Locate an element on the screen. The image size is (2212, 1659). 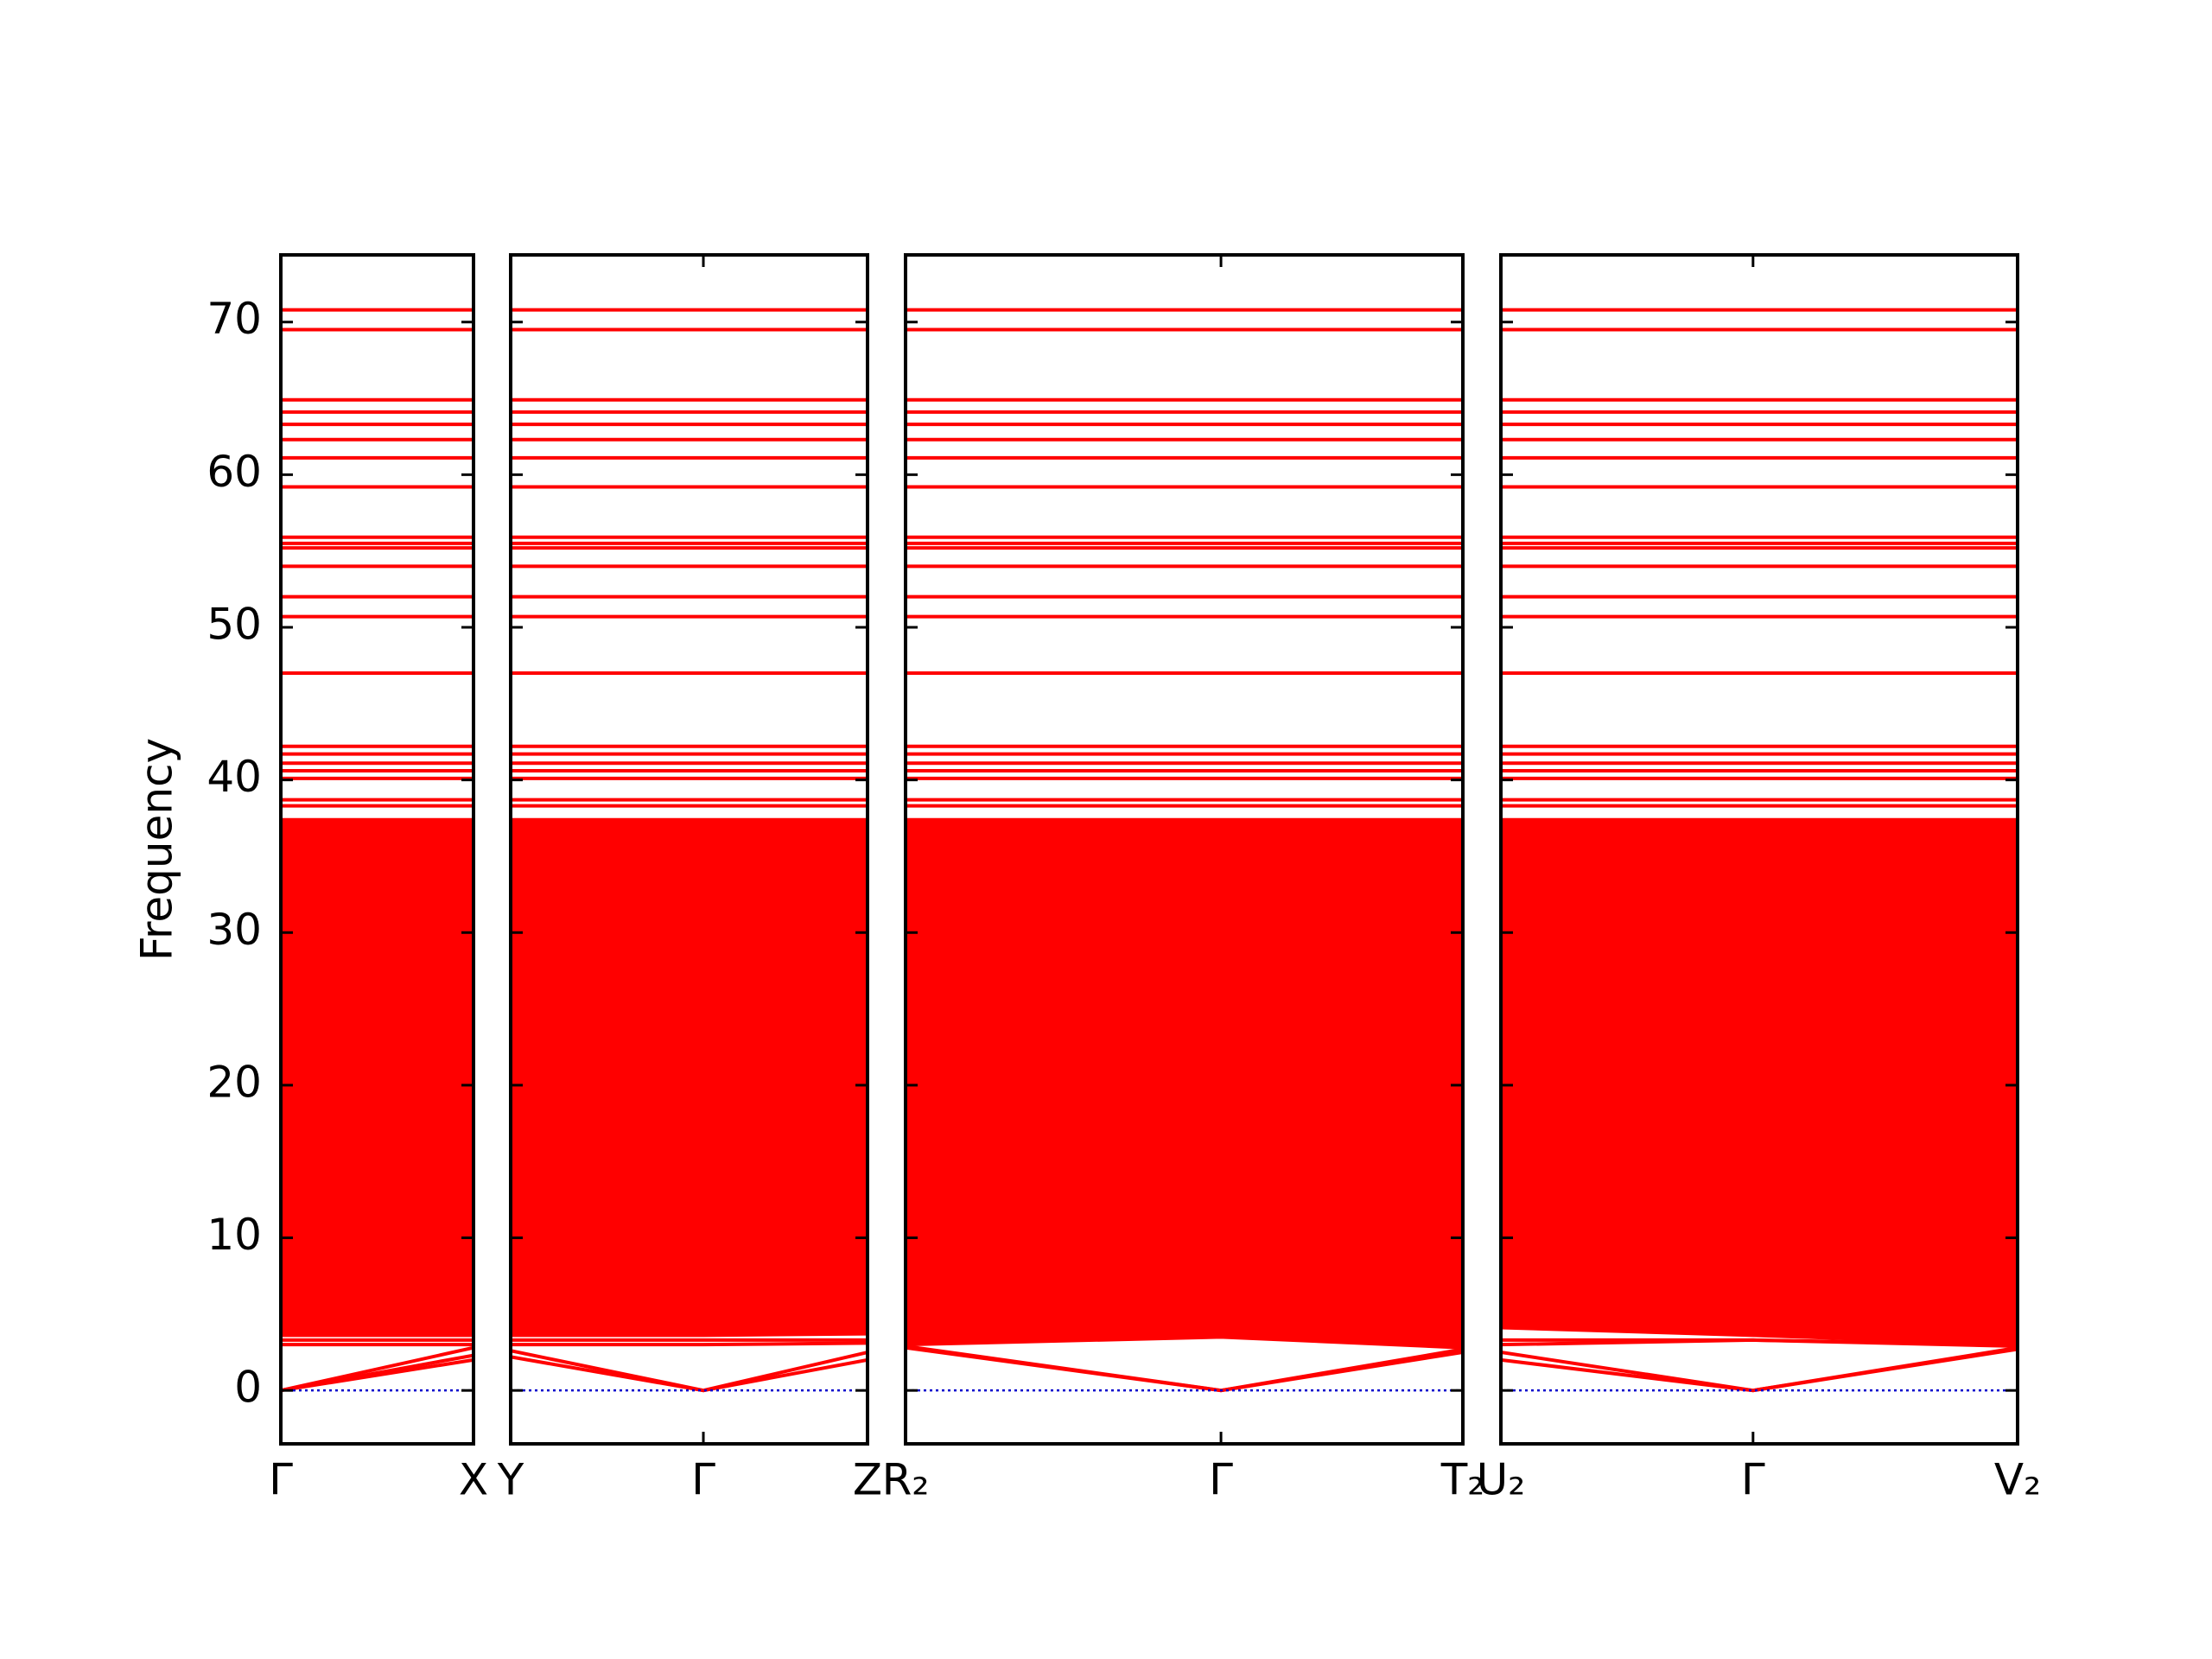
x-tick-label: U₂ is located at coordinates (1501, 1480).